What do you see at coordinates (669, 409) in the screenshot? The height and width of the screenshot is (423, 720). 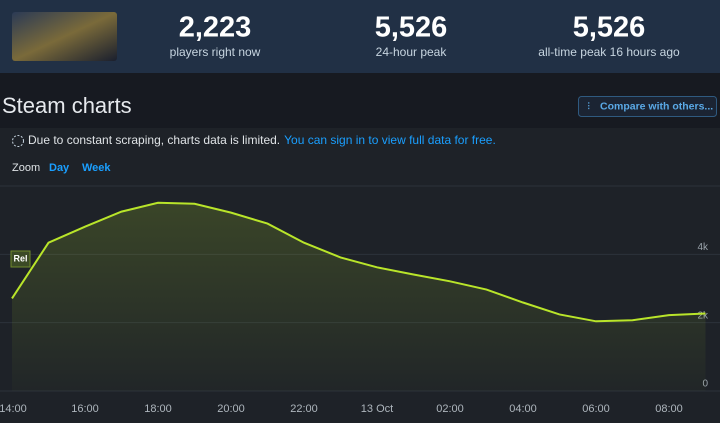 I see `x-tick-label: 08:00` at bounding box center [669, 409].